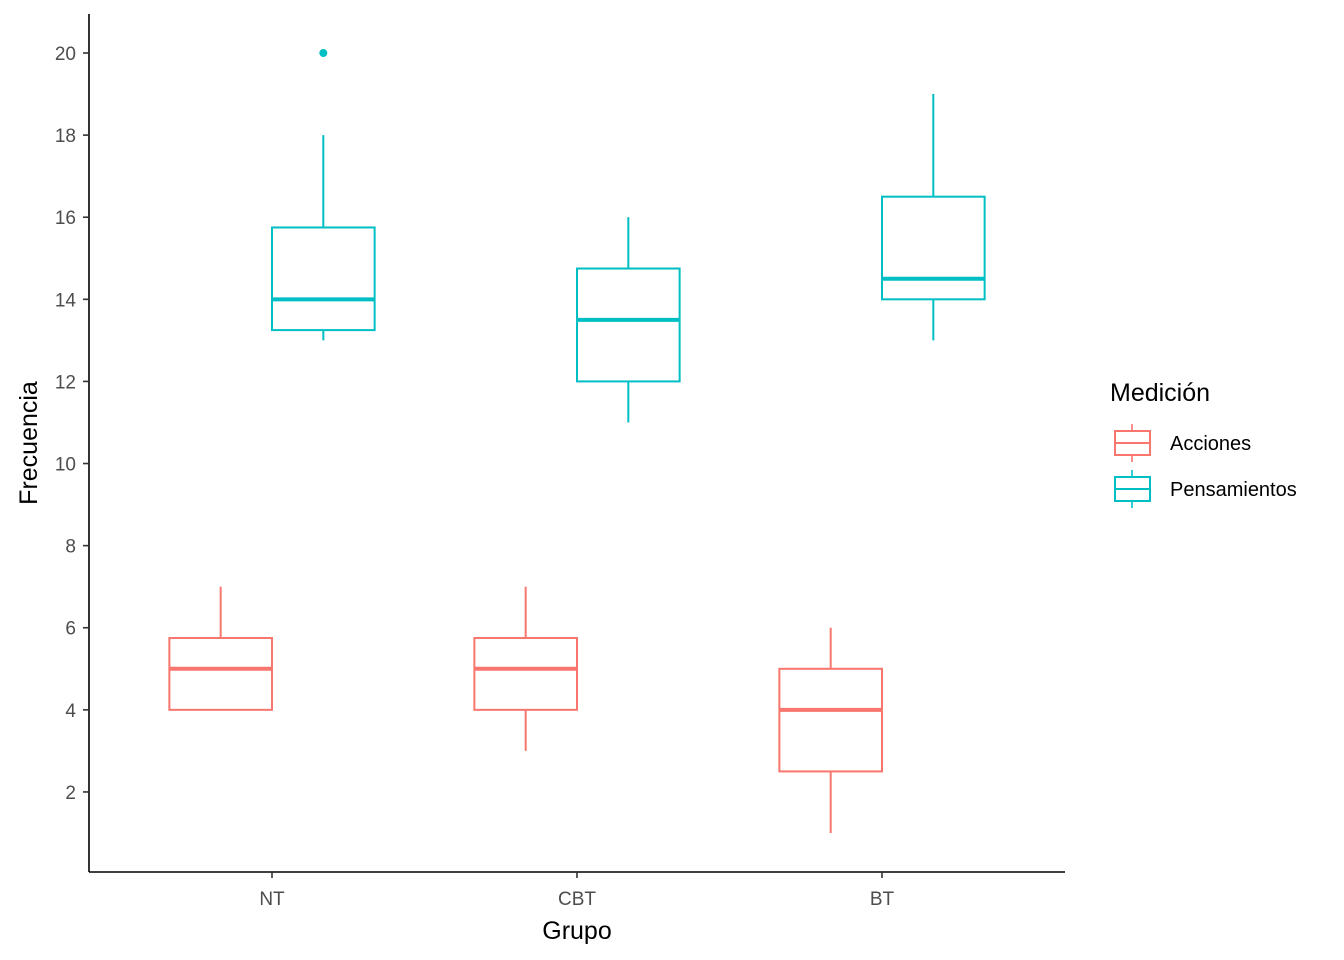  Describe the element at coordinates (1205, 466) in the screenshot. I see `legend-items: Acciones Pensamientos` at that location.